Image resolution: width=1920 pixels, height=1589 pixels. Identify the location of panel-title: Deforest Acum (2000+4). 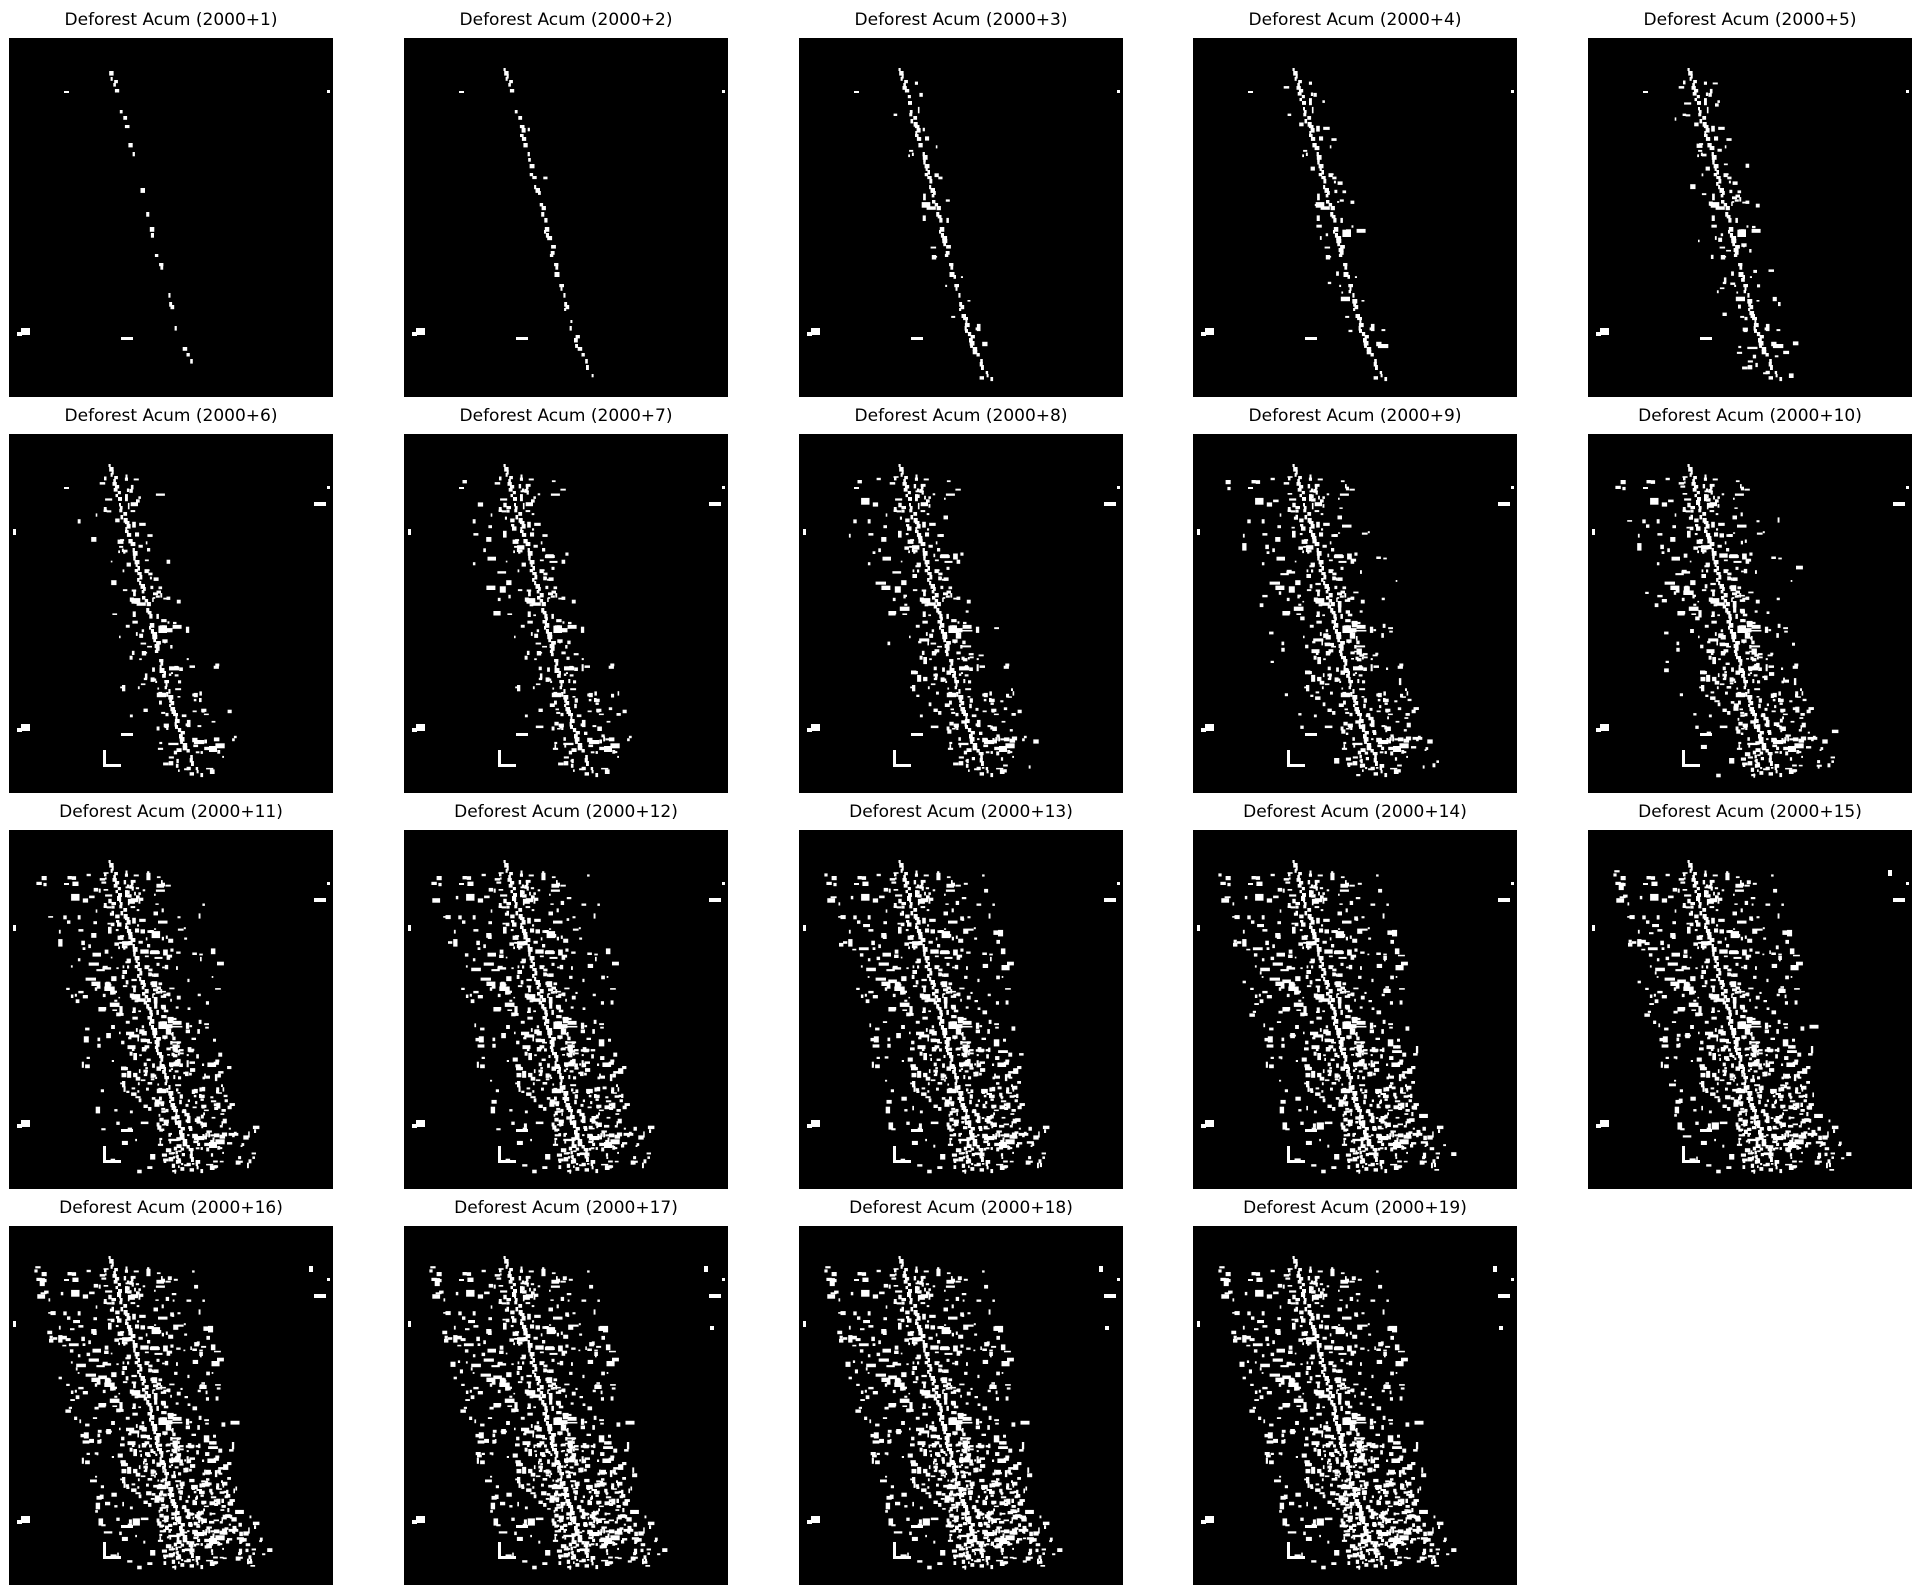
(1355, 20).